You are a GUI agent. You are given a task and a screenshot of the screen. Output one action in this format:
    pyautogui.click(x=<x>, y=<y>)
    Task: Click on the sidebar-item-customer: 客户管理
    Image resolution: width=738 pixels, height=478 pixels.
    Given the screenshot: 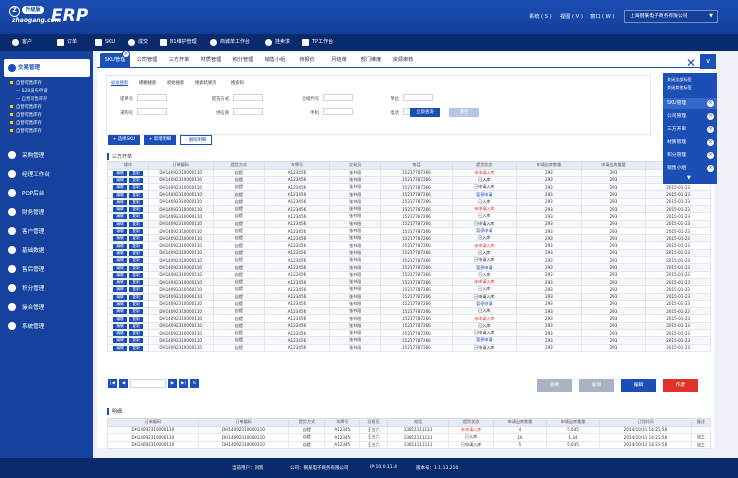 What is the action you would take?
    pyautogui.click(x=26, y=231)
    